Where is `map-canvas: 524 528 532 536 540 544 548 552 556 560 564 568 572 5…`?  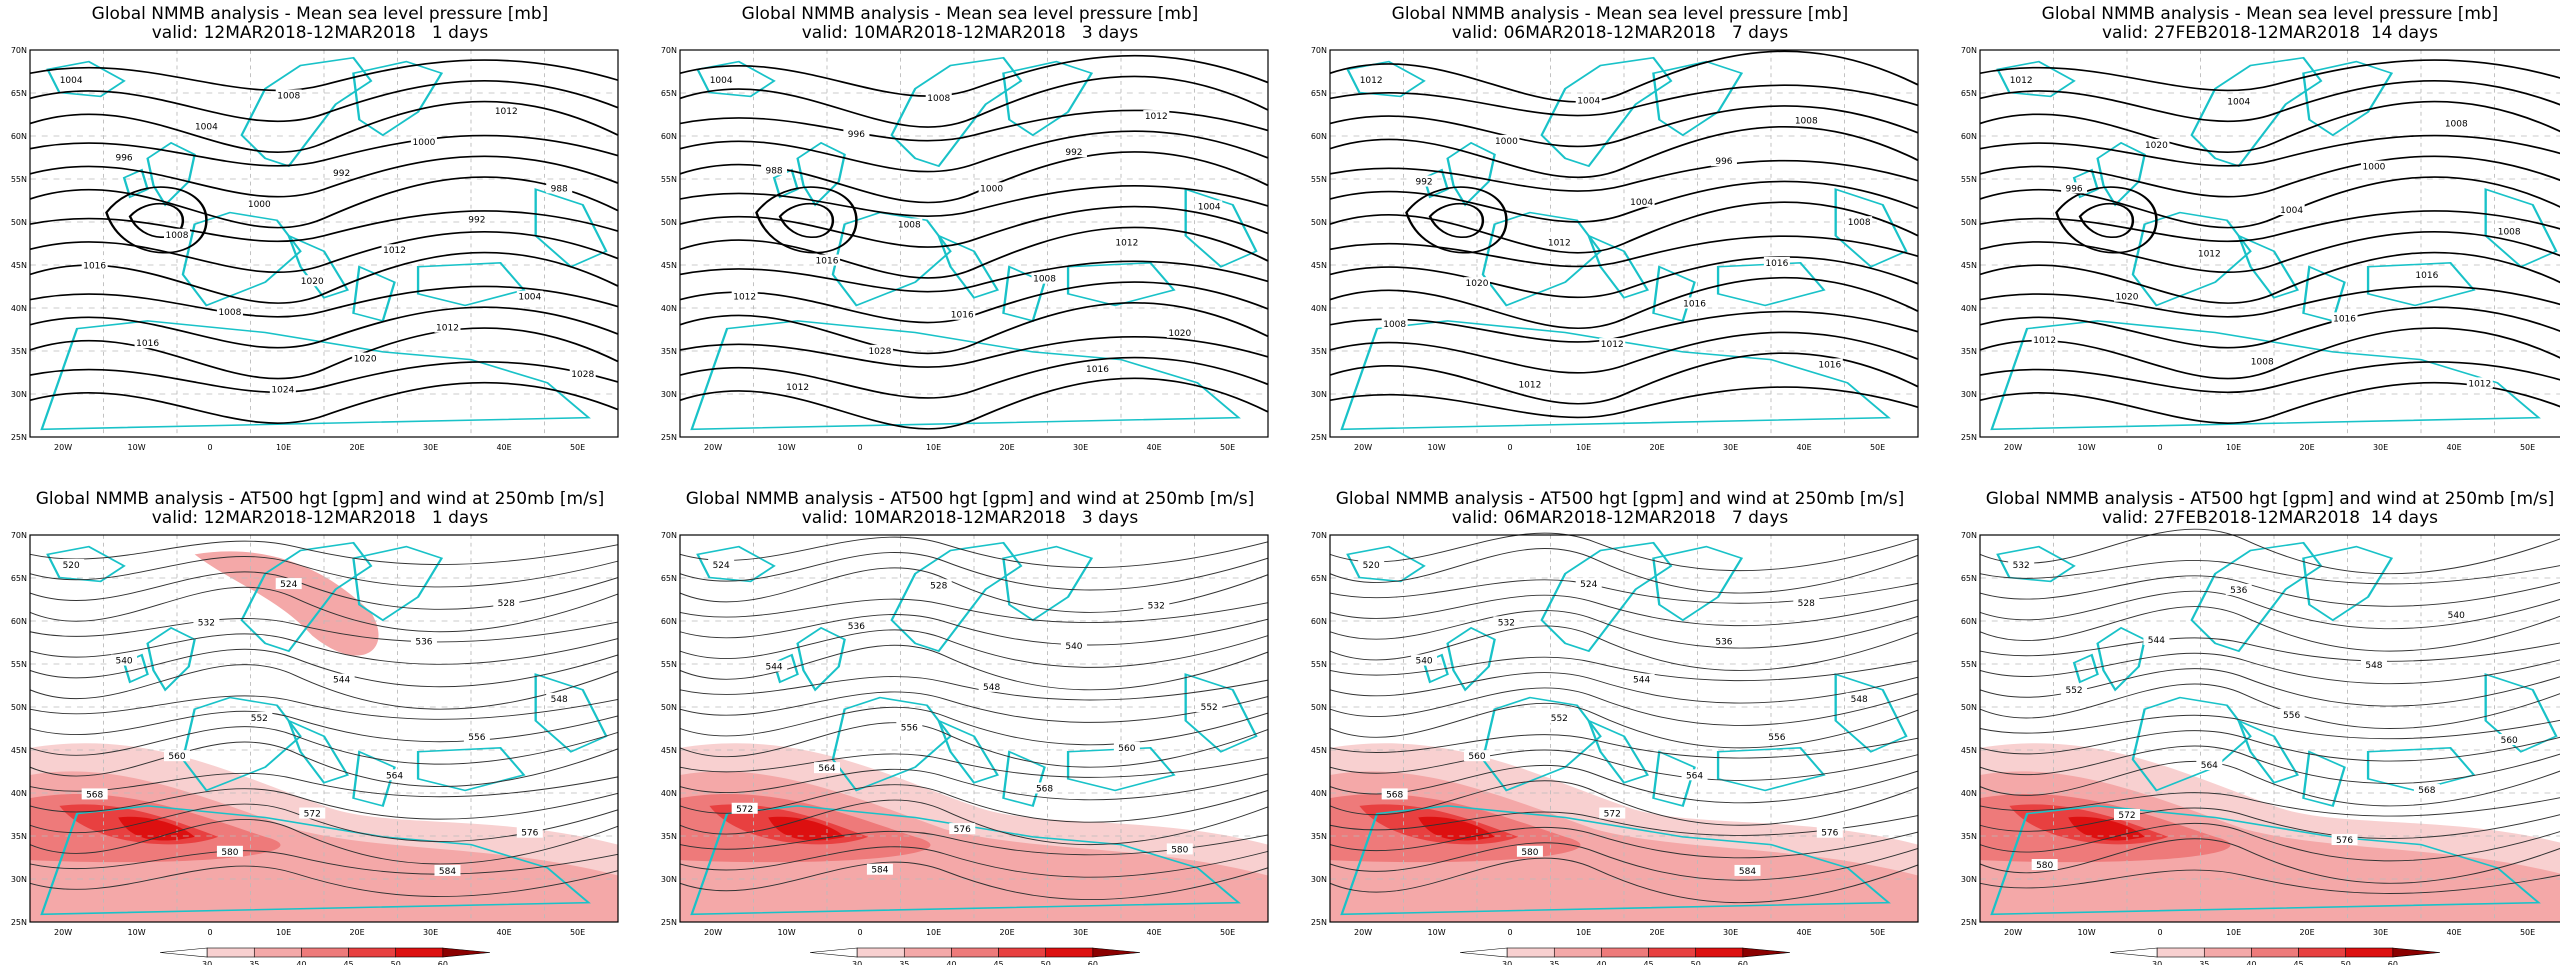 map-canvas: 524 528 532 536 540 544 548 552 556 560 564 568 572 5… is located at coordinates (965, 748).